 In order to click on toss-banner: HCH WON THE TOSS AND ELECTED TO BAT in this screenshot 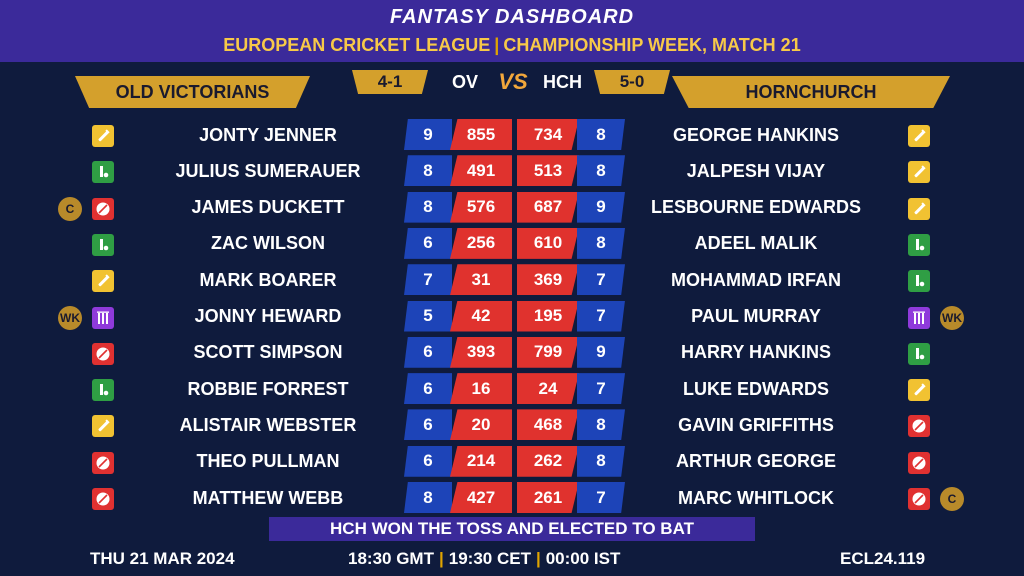, I will do `click(512, 529)`.